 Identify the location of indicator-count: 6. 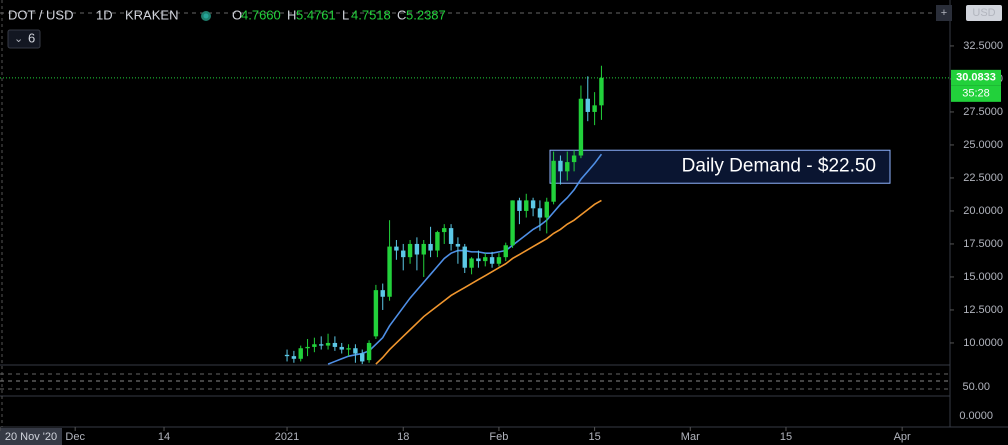
(31, 37).